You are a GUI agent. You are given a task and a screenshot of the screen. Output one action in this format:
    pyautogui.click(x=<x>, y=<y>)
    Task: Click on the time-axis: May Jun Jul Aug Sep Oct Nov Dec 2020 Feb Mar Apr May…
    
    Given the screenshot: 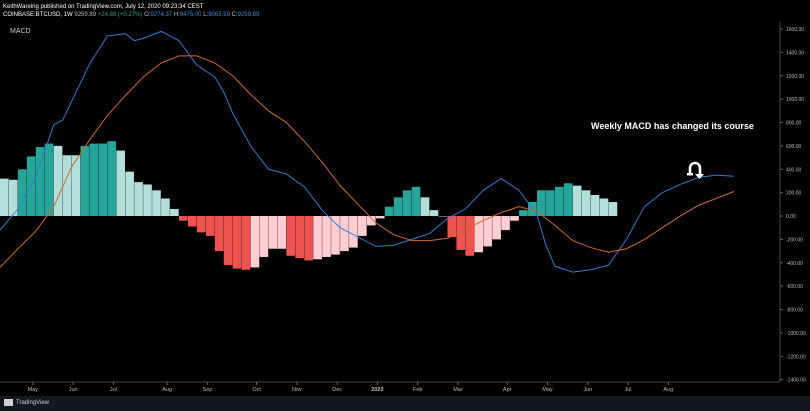 What is the action you would take?
    pyautogui.click(x=351, y=387)
    